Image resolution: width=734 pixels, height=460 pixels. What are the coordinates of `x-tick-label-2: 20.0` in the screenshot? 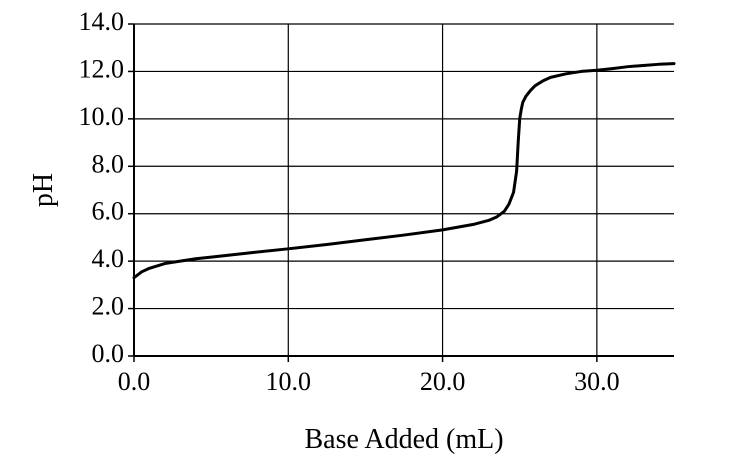 It's located at (443, 381).